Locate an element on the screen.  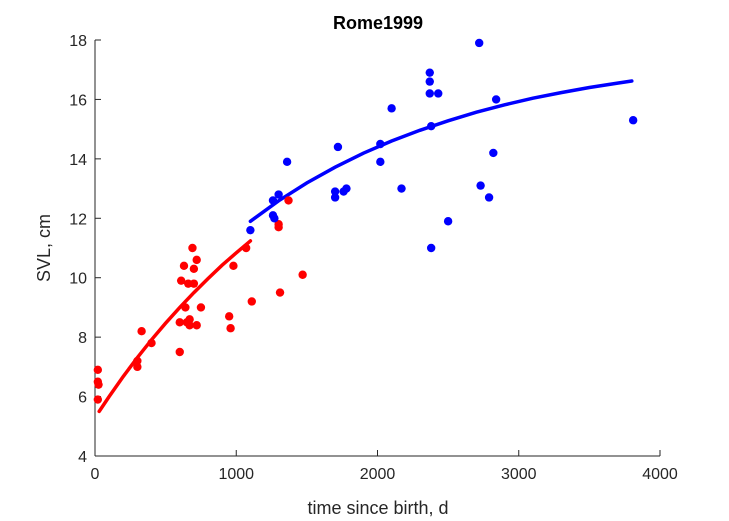
x-tick-label: 4000 is located at coordinates (660, 474).